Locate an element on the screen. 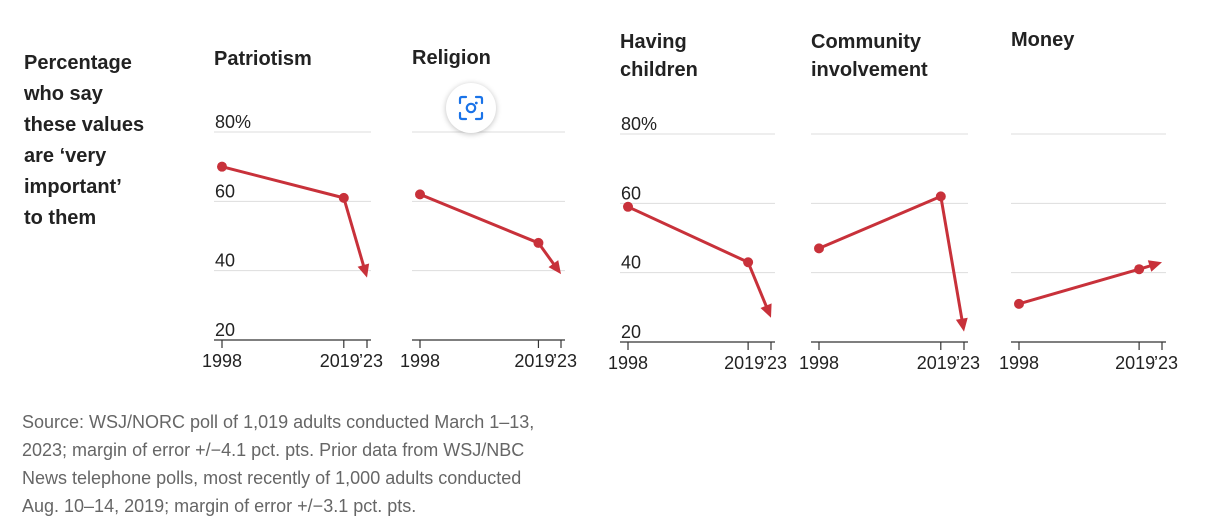  panel-title-community-involvement: Community involvement is located at coordinates (869, 56).